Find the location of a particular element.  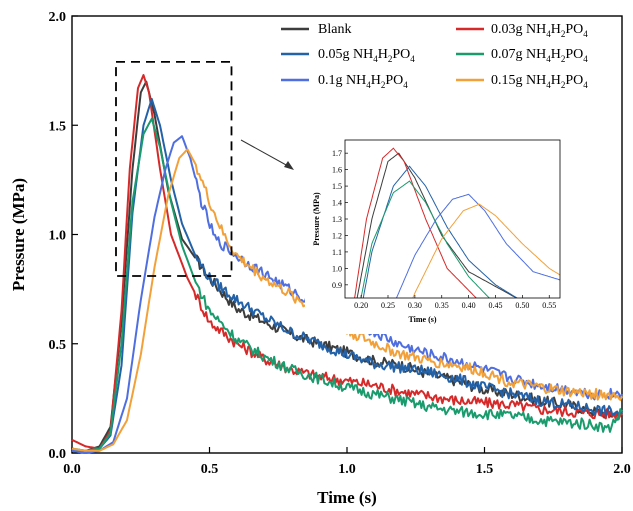

inset-y-tick-label: 1.4 is located at coordinates (337, 203).